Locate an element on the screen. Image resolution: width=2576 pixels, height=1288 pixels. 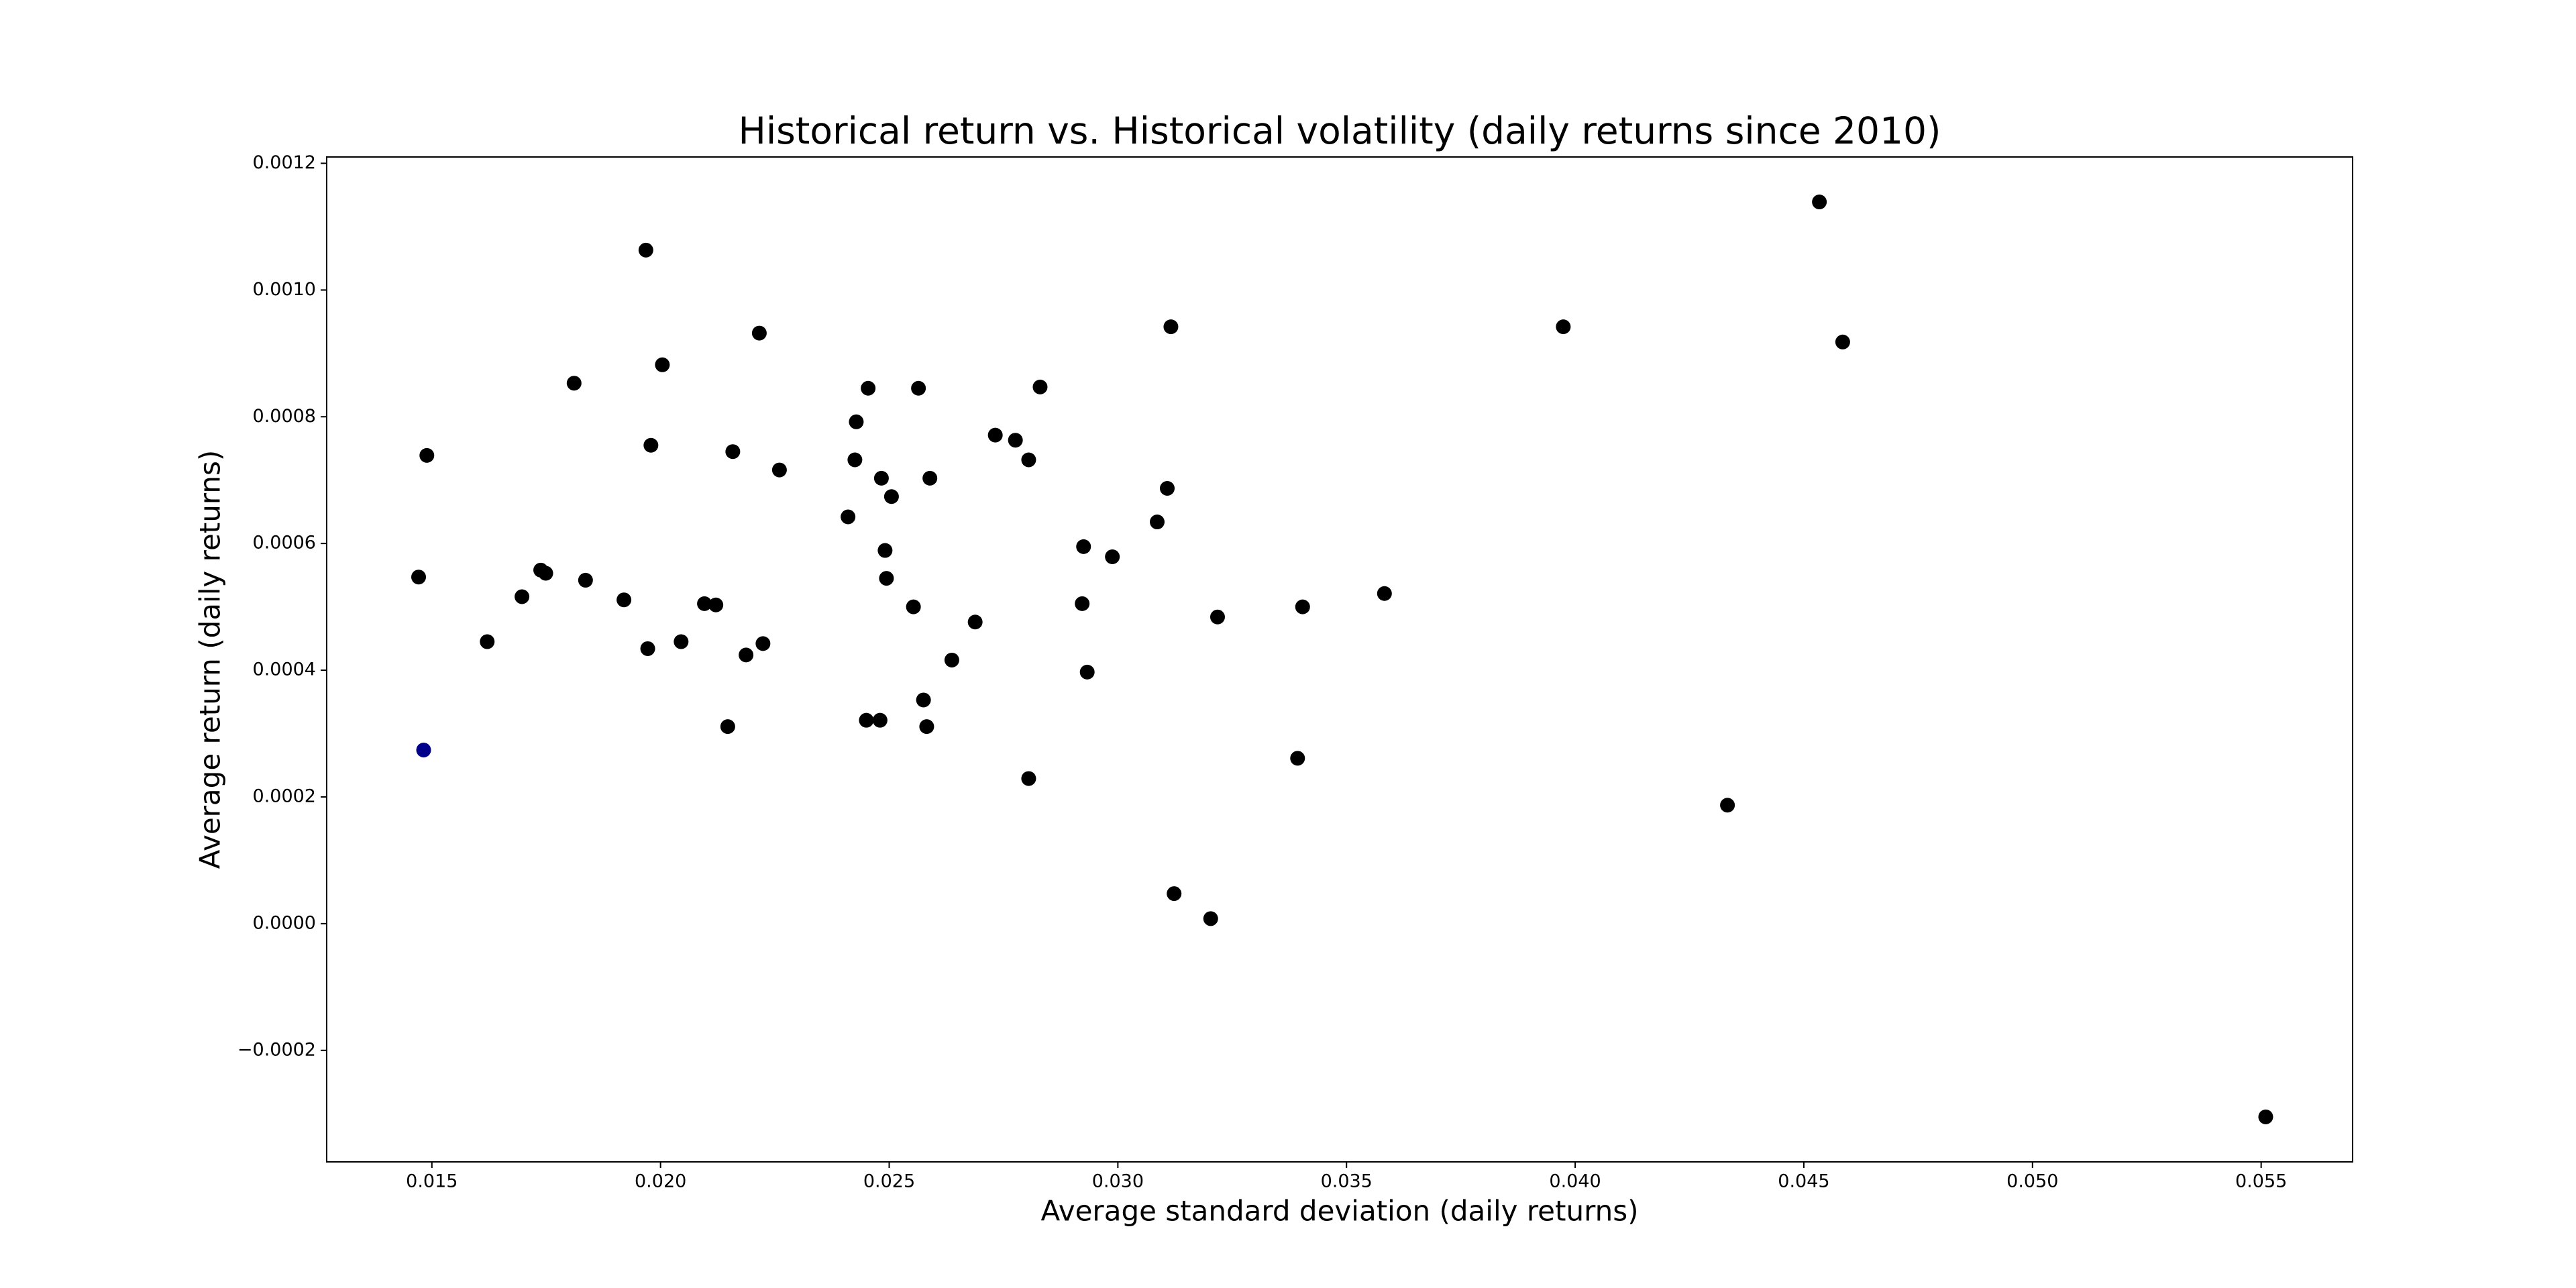
x-tick-label: 0.015 is located at coordinates (432, 1181).